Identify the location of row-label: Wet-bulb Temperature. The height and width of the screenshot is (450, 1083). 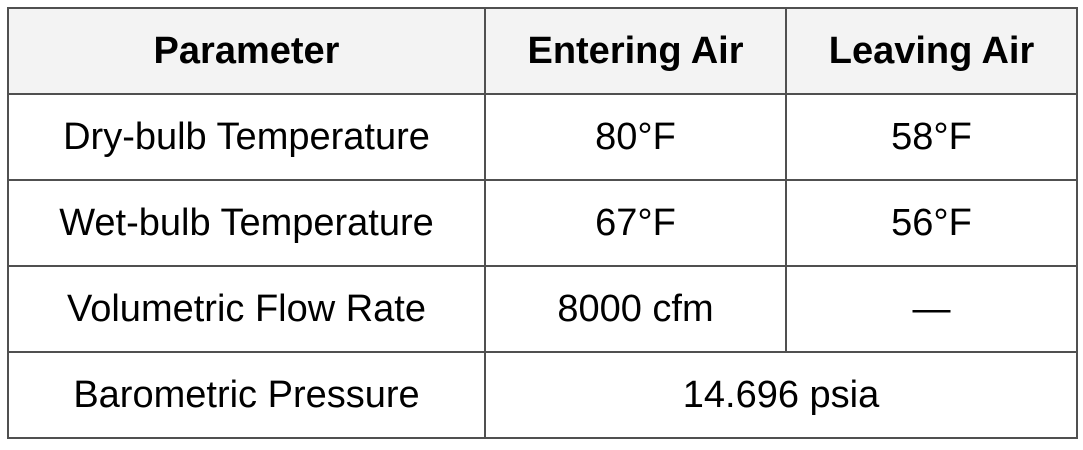
(246, 223).